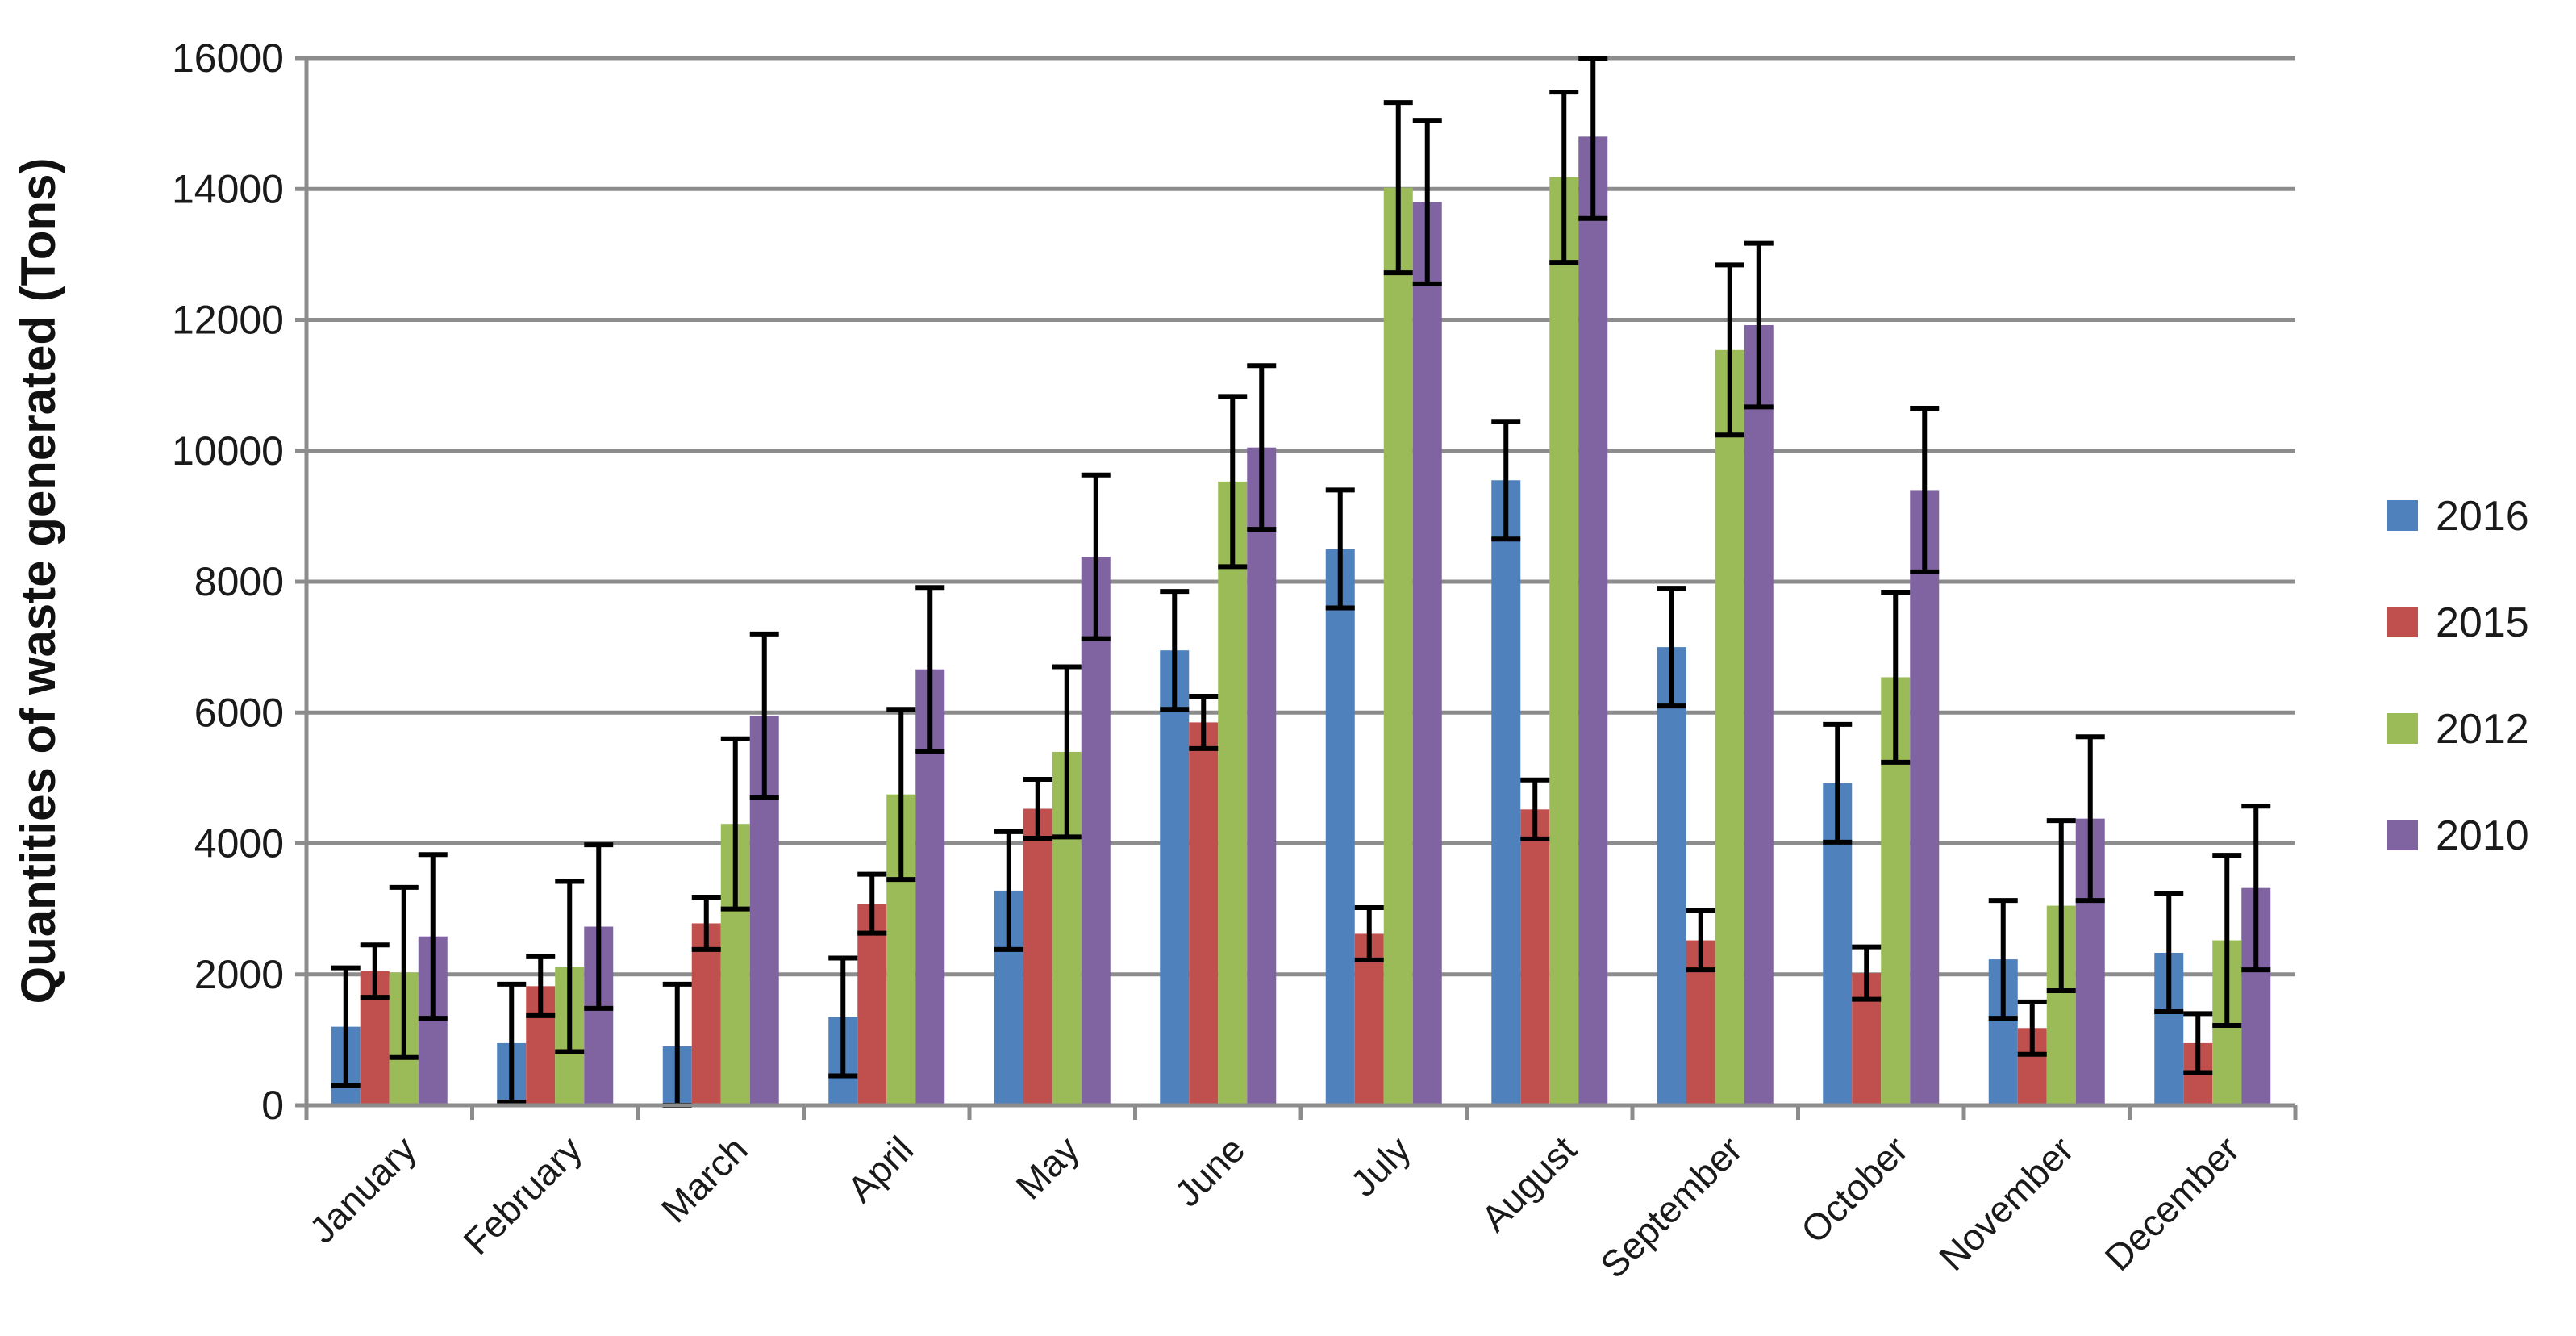  Describe the element at coordinates (1564, 641) in the screenshot. I see `bar-2012-august` at that location.